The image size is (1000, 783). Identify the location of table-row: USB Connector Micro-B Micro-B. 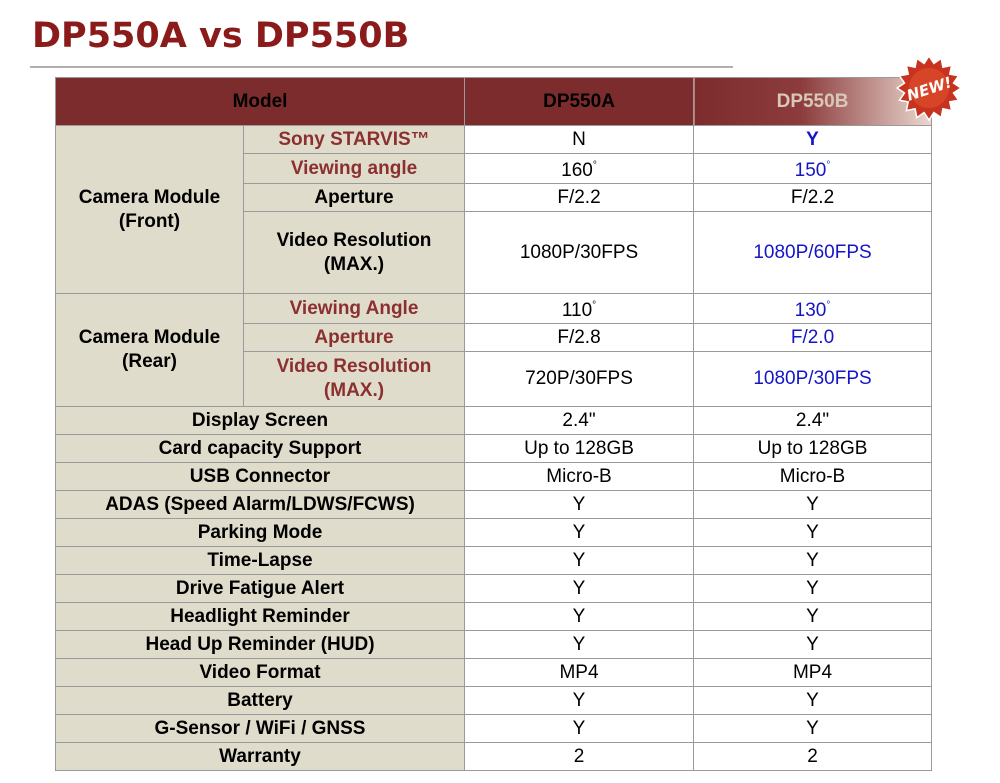
(493, 476).